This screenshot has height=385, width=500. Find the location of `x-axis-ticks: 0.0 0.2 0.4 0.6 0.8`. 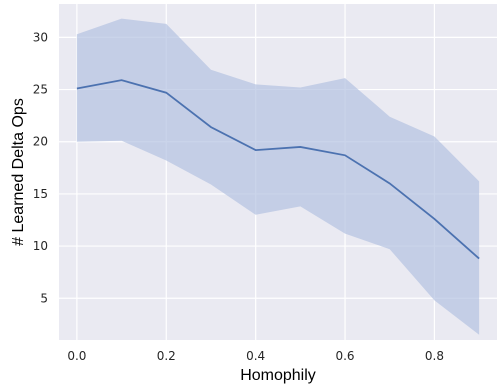

x-axis-ticks: 0.0 0.2 0.4 0.6 0.8 is located at coordinates (255, 356).